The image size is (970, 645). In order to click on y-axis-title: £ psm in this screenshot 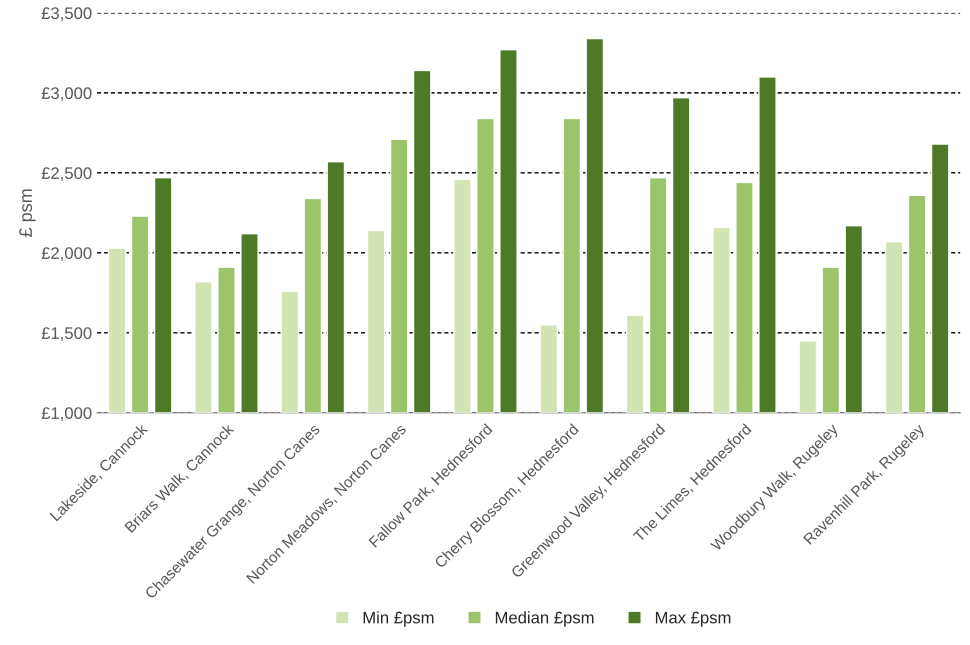, I will do `click(27, 213)`.